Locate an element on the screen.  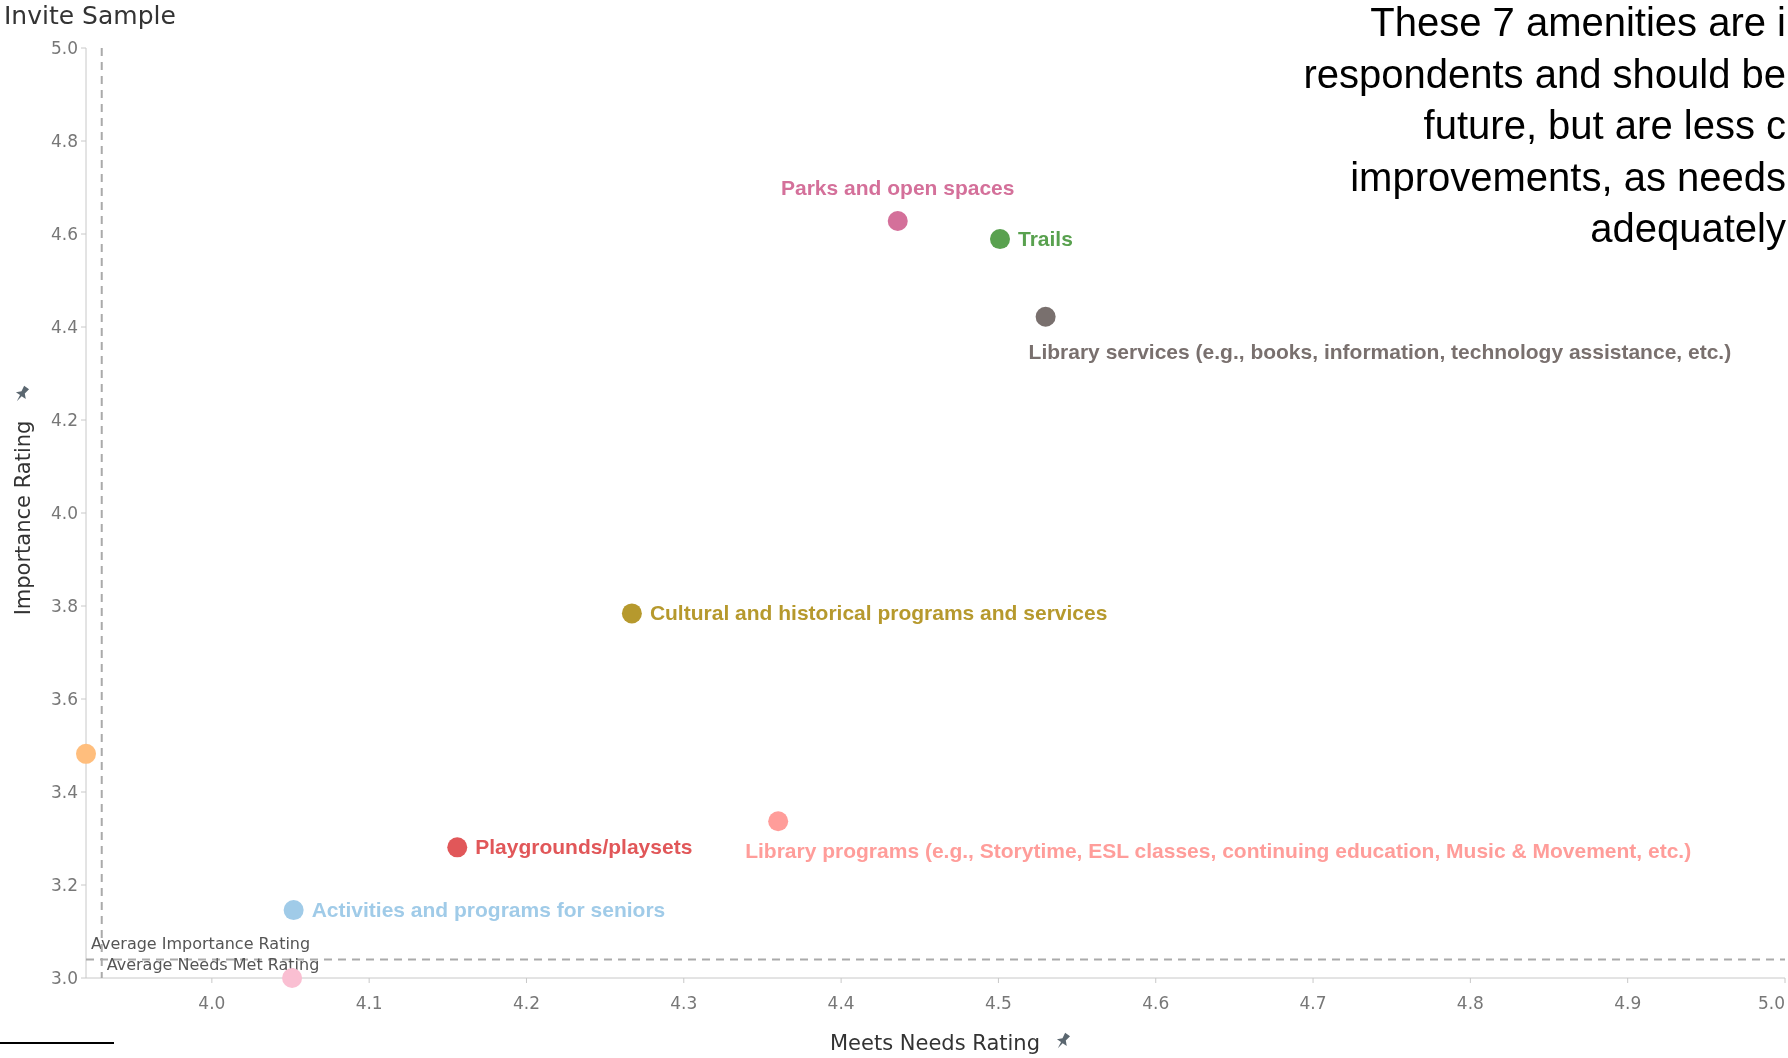
y-tick-label: 4.8 is located at coordinates (64, 141).